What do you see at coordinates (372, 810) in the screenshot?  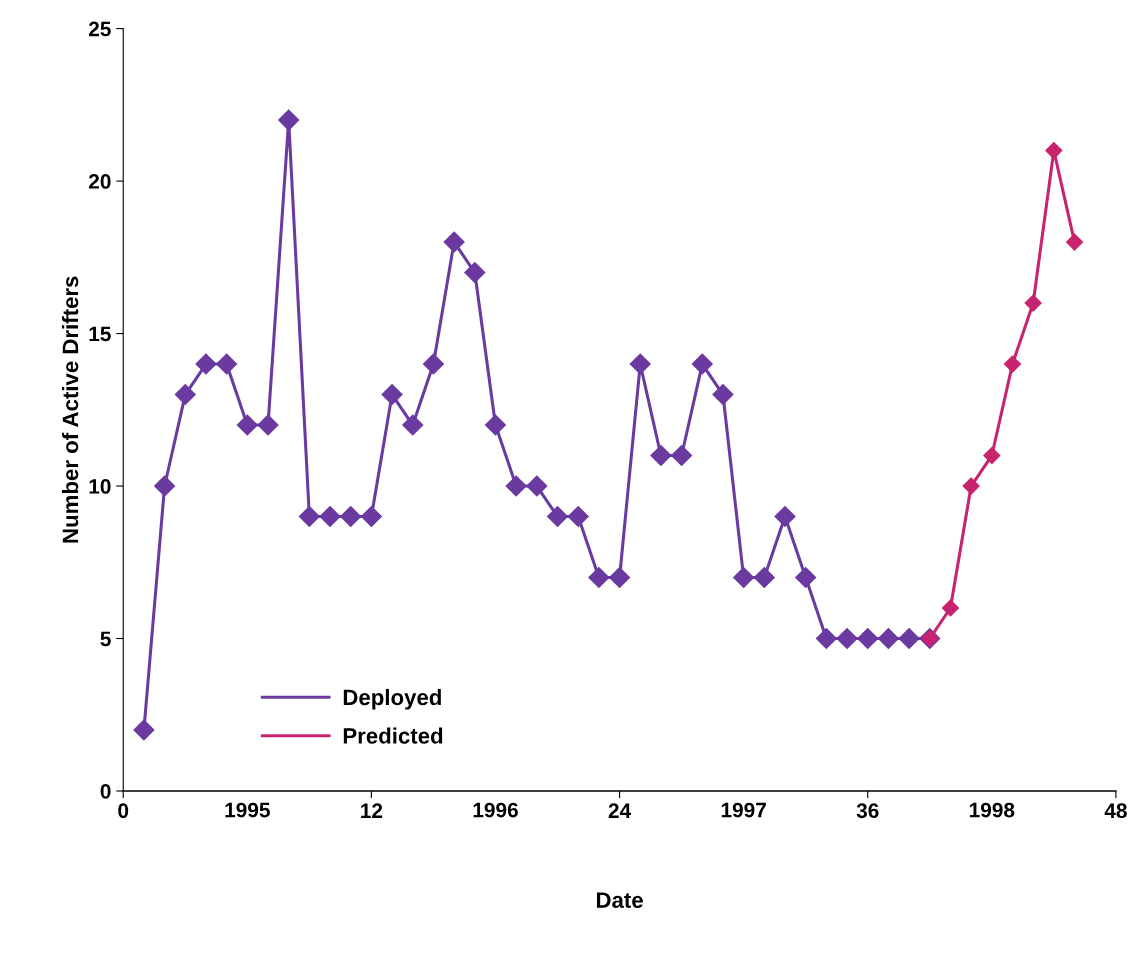 I see `x-tick-label: 12` at bounding box center [372, 810].